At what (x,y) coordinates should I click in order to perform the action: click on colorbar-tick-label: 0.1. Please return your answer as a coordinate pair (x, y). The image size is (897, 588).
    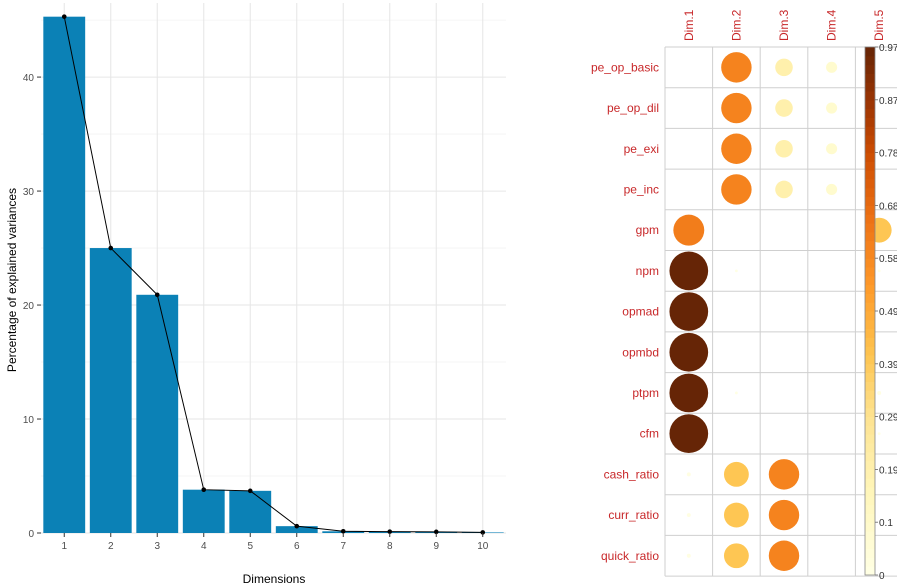
    Looking at the image, I should click on (886, 523).